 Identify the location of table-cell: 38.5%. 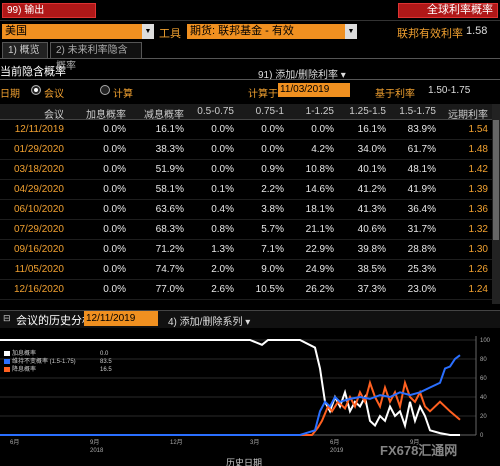
(371, 269).